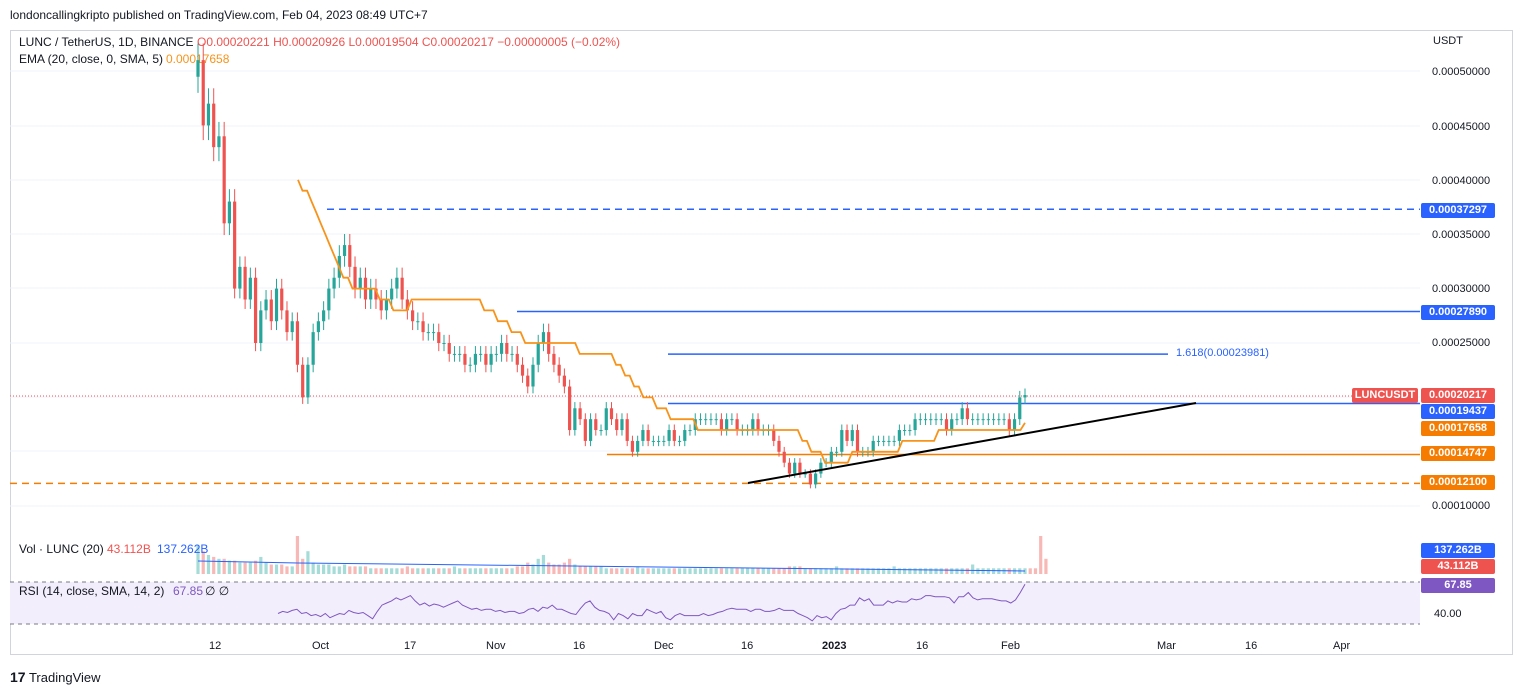 This screenshot has height=695, width=1514. Describe the element at coordinates (183, 549) in the screenshot. I see `volume-sma-value: 137.262B` at that location.